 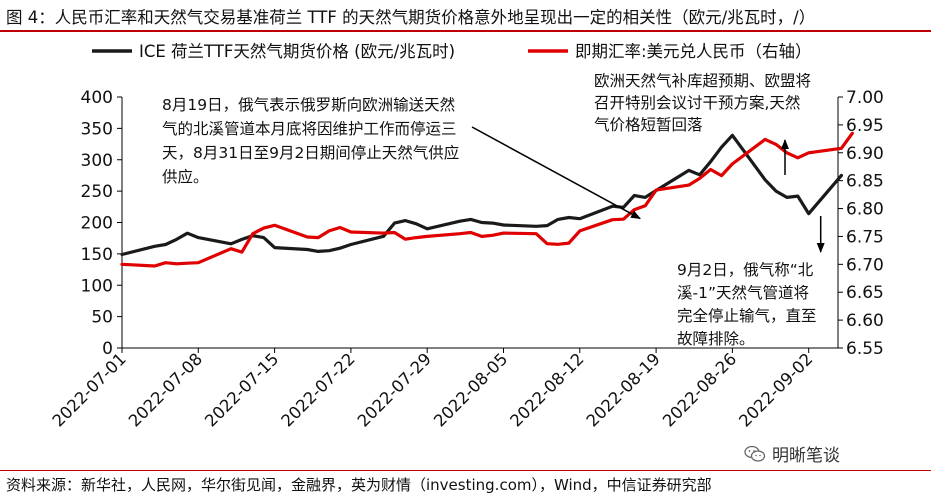 What do you see at coordinates (310, 152) in the screenshot?
I see `annotation-aug19-line: 天，8月31日至9月2日期间停止天然气供应` at bounding box center [310, 152].